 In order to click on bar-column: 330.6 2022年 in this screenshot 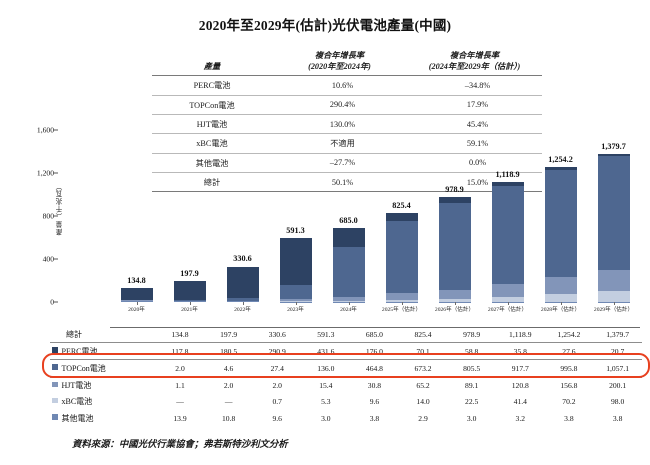, I will do `click(242, 221)`.